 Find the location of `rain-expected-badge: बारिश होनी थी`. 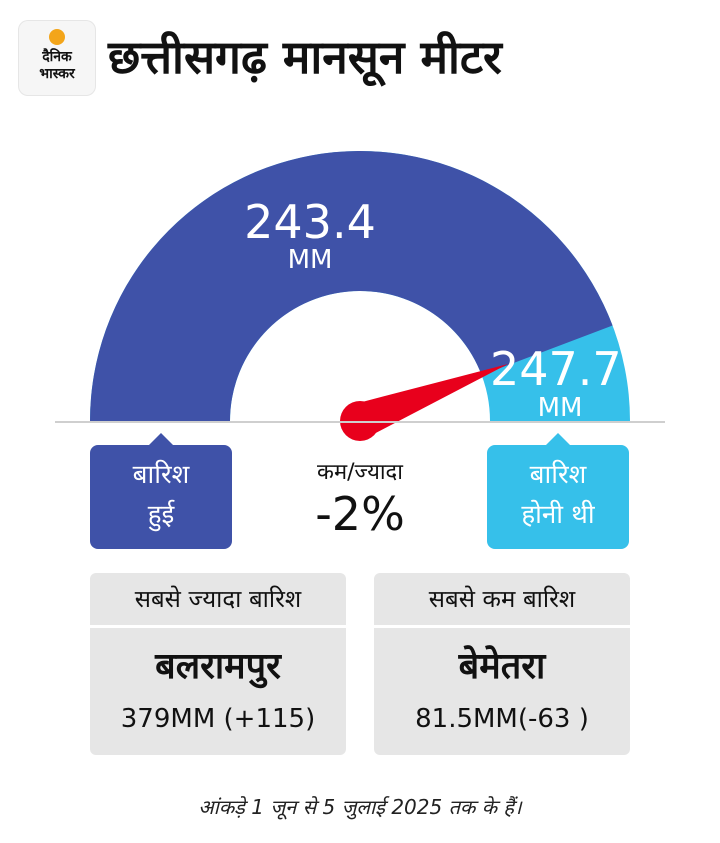

rain-expected-badge: बारिश होनी थी is located at coordinates (558, 491).